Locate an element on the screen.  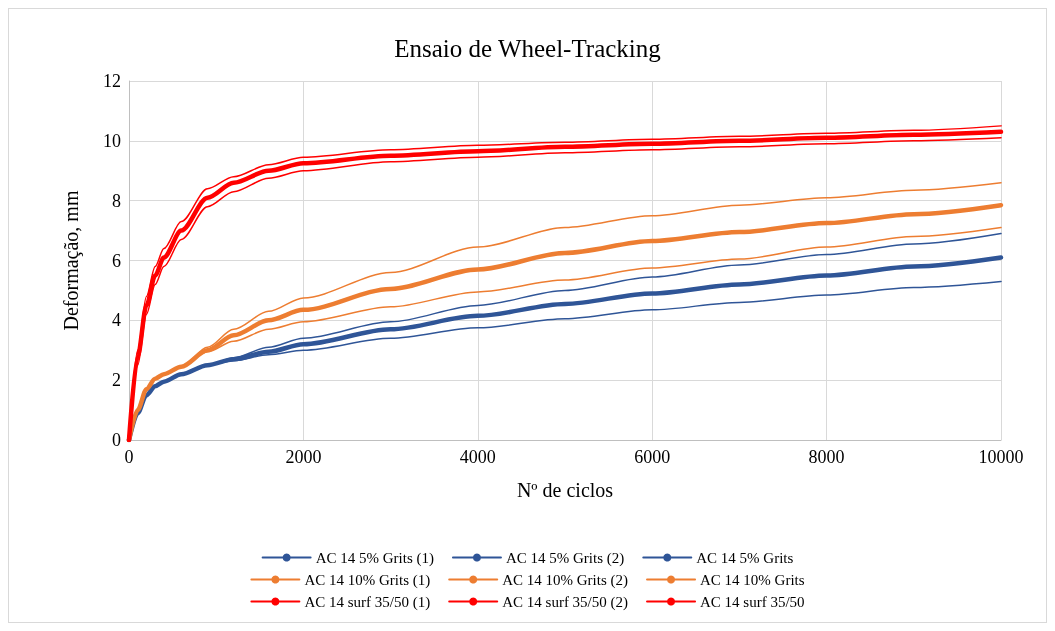
x-tick-label: 10000 is located at coordinates (1001, 457).